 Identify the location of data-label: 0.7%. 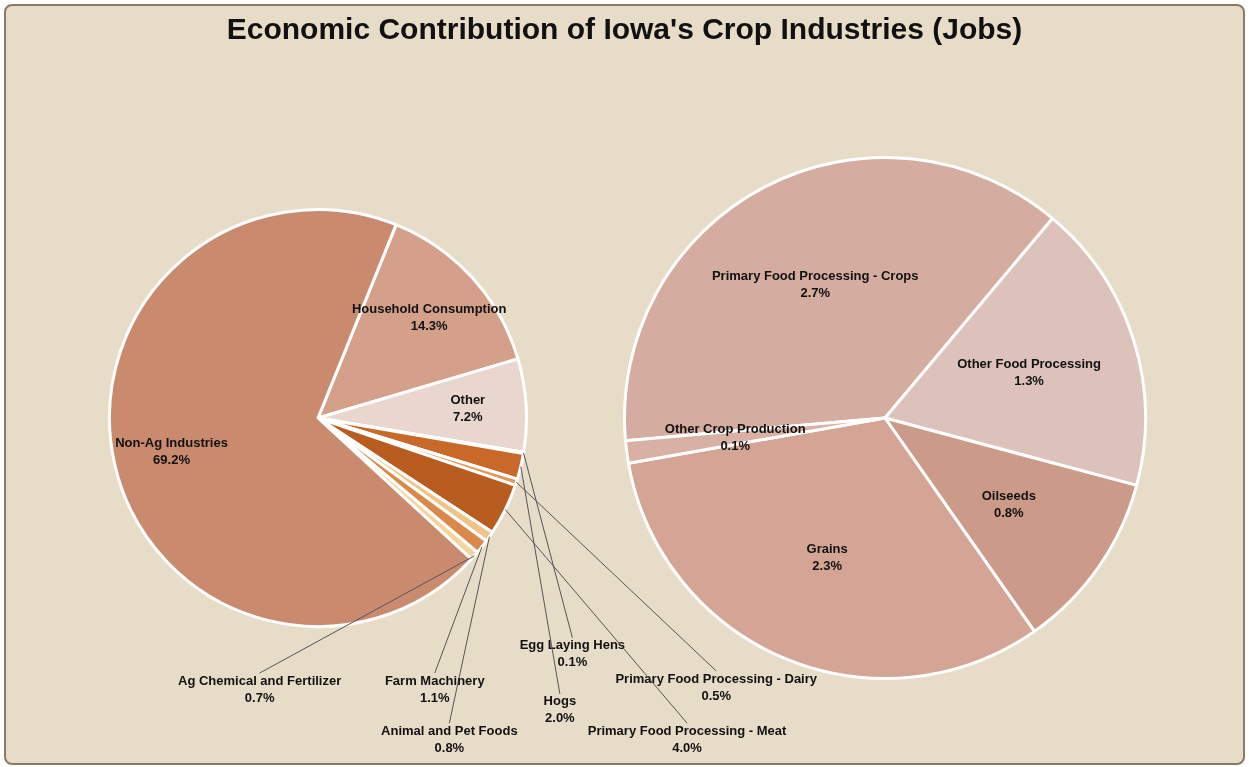
(259, 697).